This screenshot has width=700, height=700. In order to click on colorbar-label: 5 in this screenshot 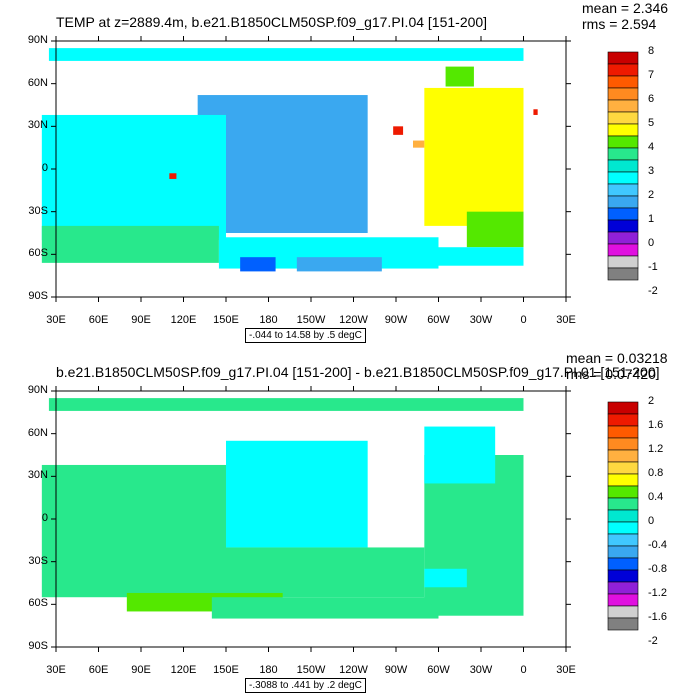, I will do `click(651, 123)`.